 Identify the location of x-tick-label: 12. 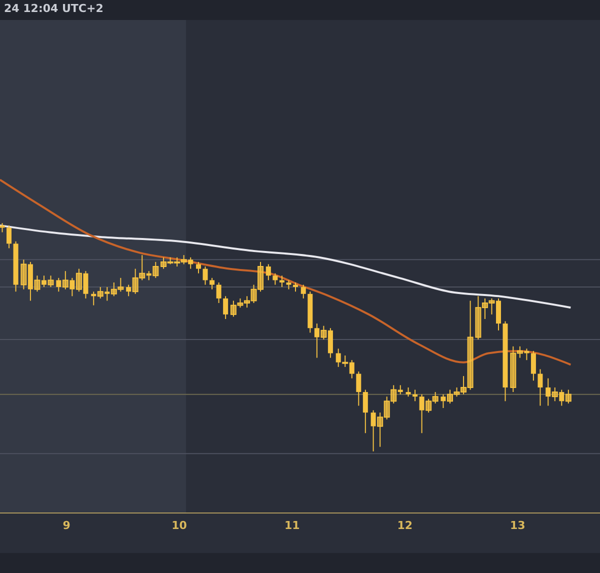
(405, 525).